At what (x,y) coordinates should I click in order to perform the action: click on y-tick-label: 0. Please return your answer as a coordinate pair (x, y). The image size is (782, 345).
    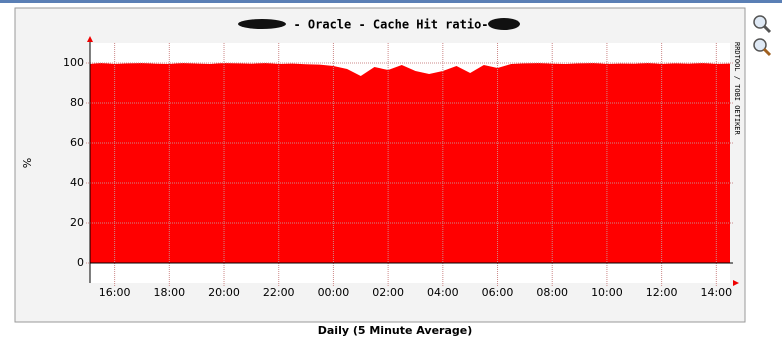
    Looking at the image, I should click on (80, 262).